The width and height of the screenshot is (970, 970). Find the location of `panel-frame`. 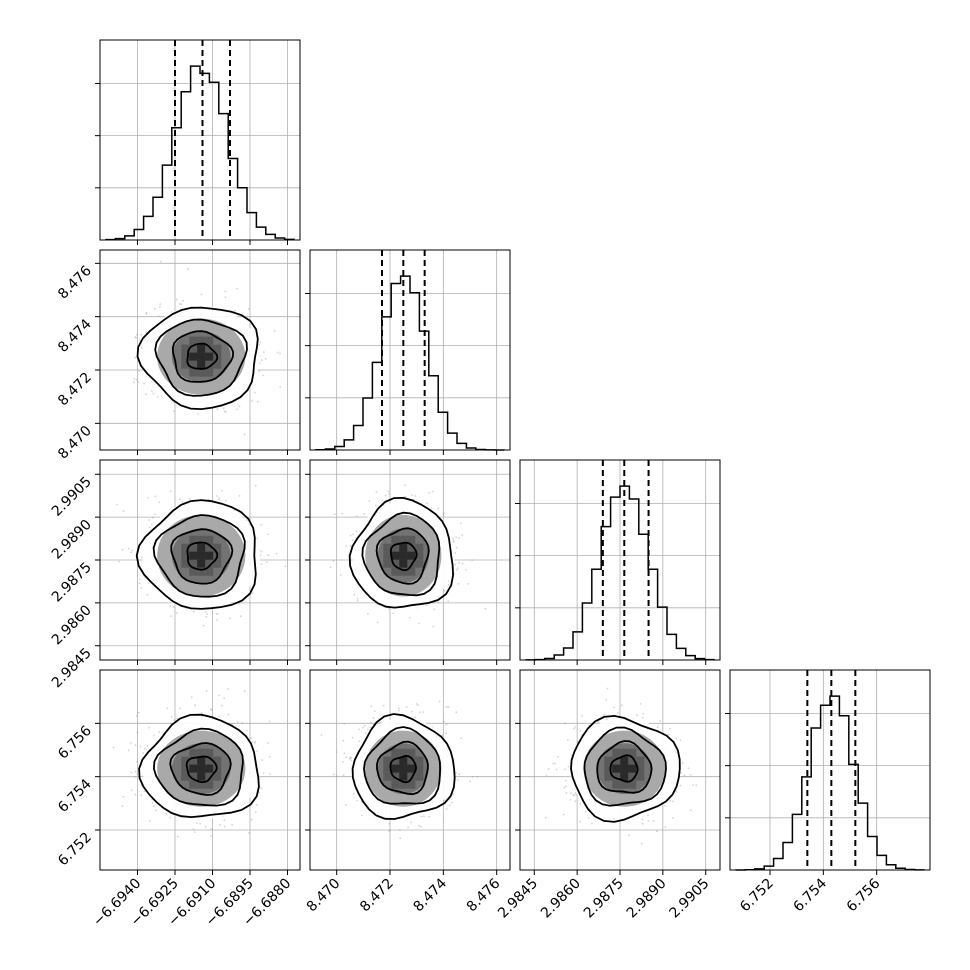

panel-frame is located at coordinates (200, 560).